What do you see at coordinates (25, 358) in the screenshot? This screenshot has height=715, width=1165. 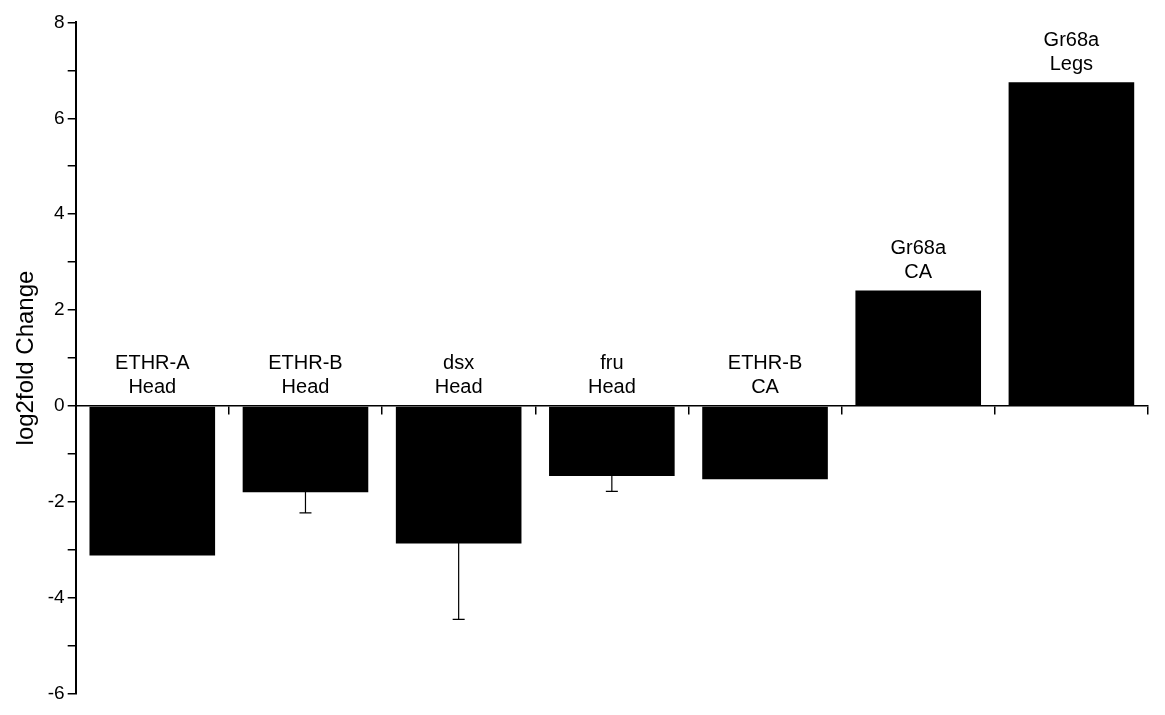 I see `y-axis-title: log2fold Change` at bounding box center [25, 358].